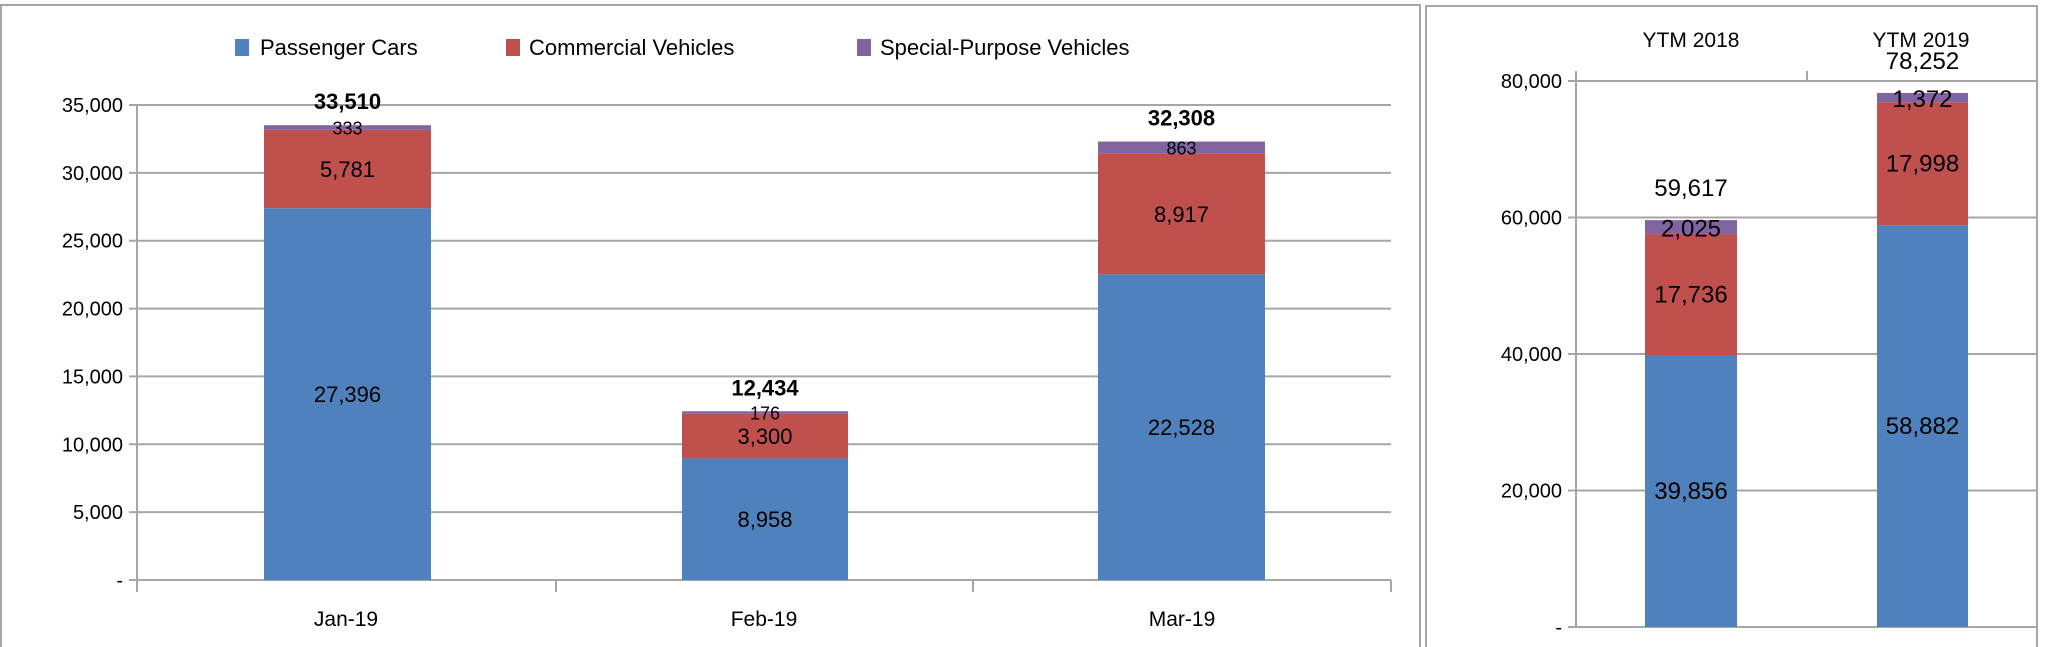 Image resolution: width=2054 pixels, height=647 pixels. I want to click on data-label: 3,300, so click(764, 436).